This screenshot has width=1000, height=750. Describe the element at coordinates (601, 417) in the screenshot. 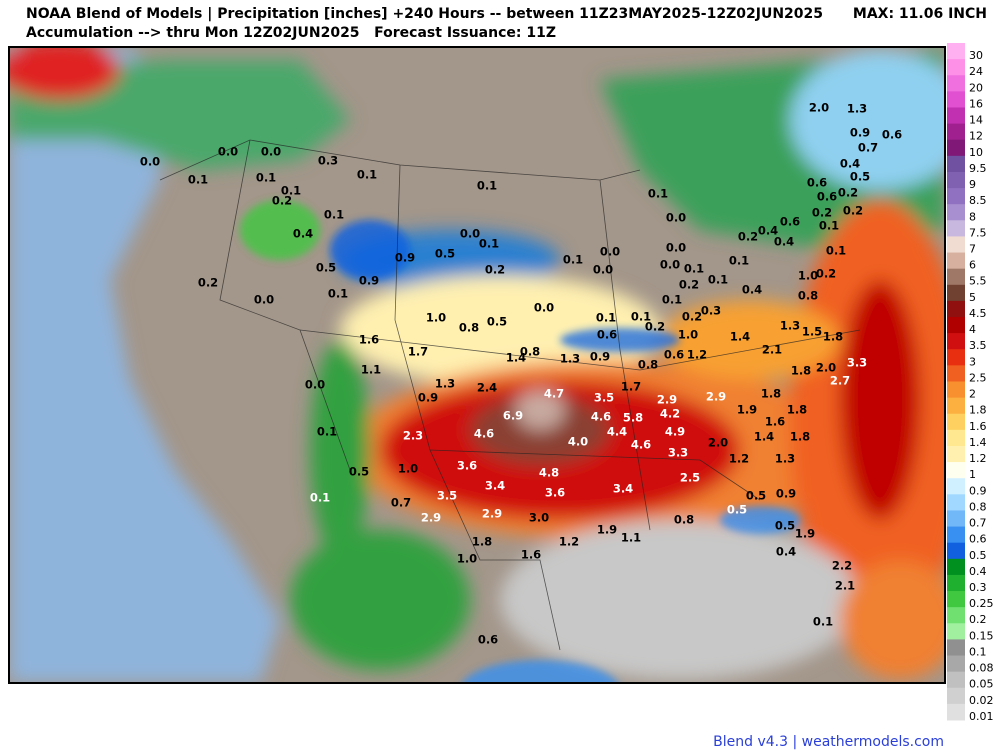

I see `precip-label: 4.6` at that location.